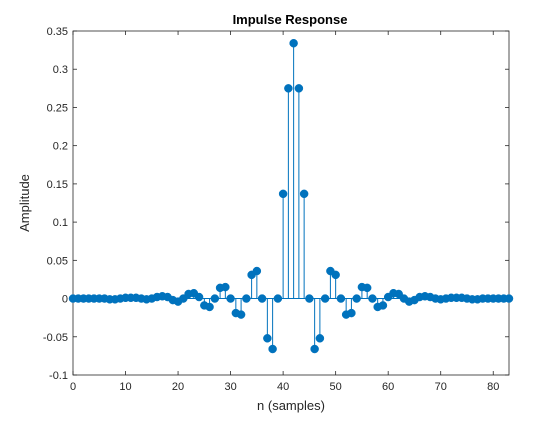  Describe the element at coordinates (291, 405) in the screenshot. I see `x-axis-label: n (samples)` at that location.